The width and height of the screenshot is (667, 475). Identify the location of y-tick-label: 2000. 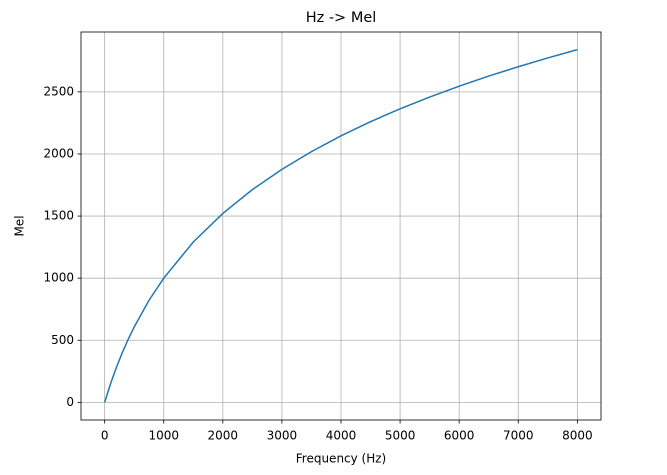
(58, 153).